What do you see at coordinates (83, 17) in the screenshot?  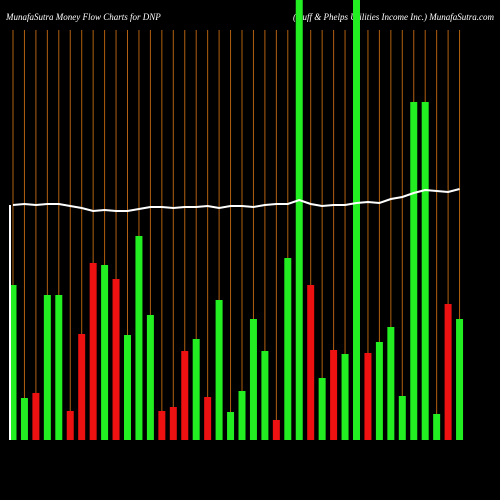 I see `chart-title: MunafaSutra Money Flow Charts for DNP` at bounding box center [83, 17].